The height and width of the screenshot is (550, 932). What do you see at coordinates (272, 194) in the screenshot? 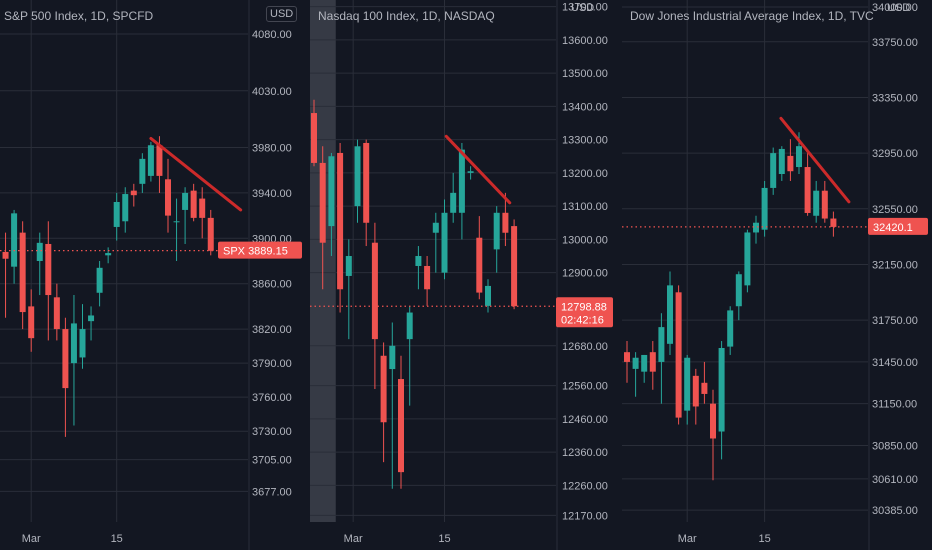
I see `spx-ytick-label: 3940.00` at bounding box center [272, 194].